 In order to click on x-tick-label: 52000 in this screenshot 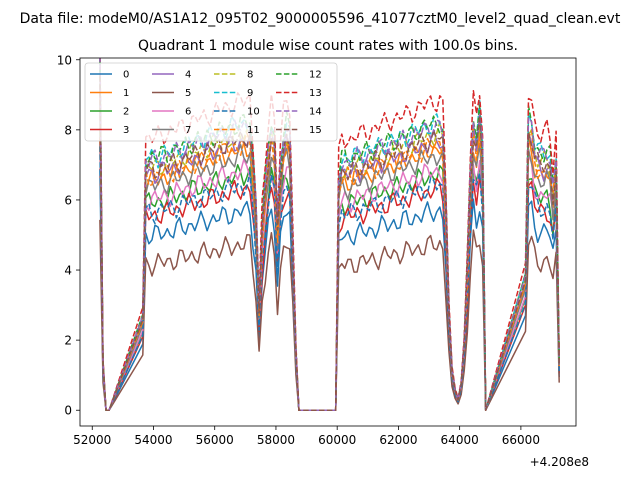, I will do `click(92, 440)`.